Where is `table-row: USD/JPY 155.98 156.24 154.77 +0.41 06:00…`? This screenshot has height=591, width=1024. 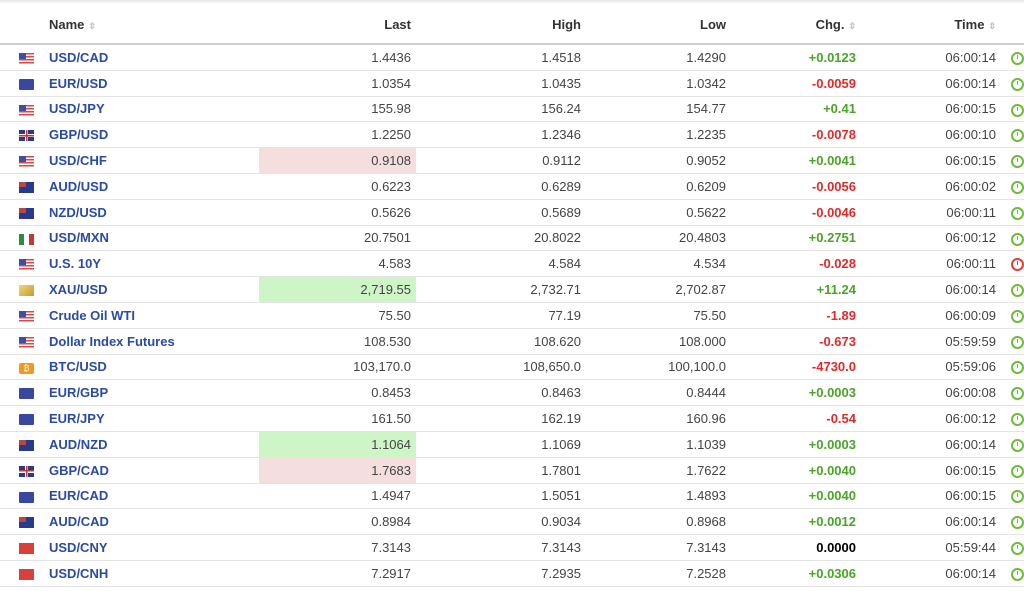
table-row: USD/JPY 155.98 156.24 154.77 +0.41 06:00… is located at coordinates (512, 109).